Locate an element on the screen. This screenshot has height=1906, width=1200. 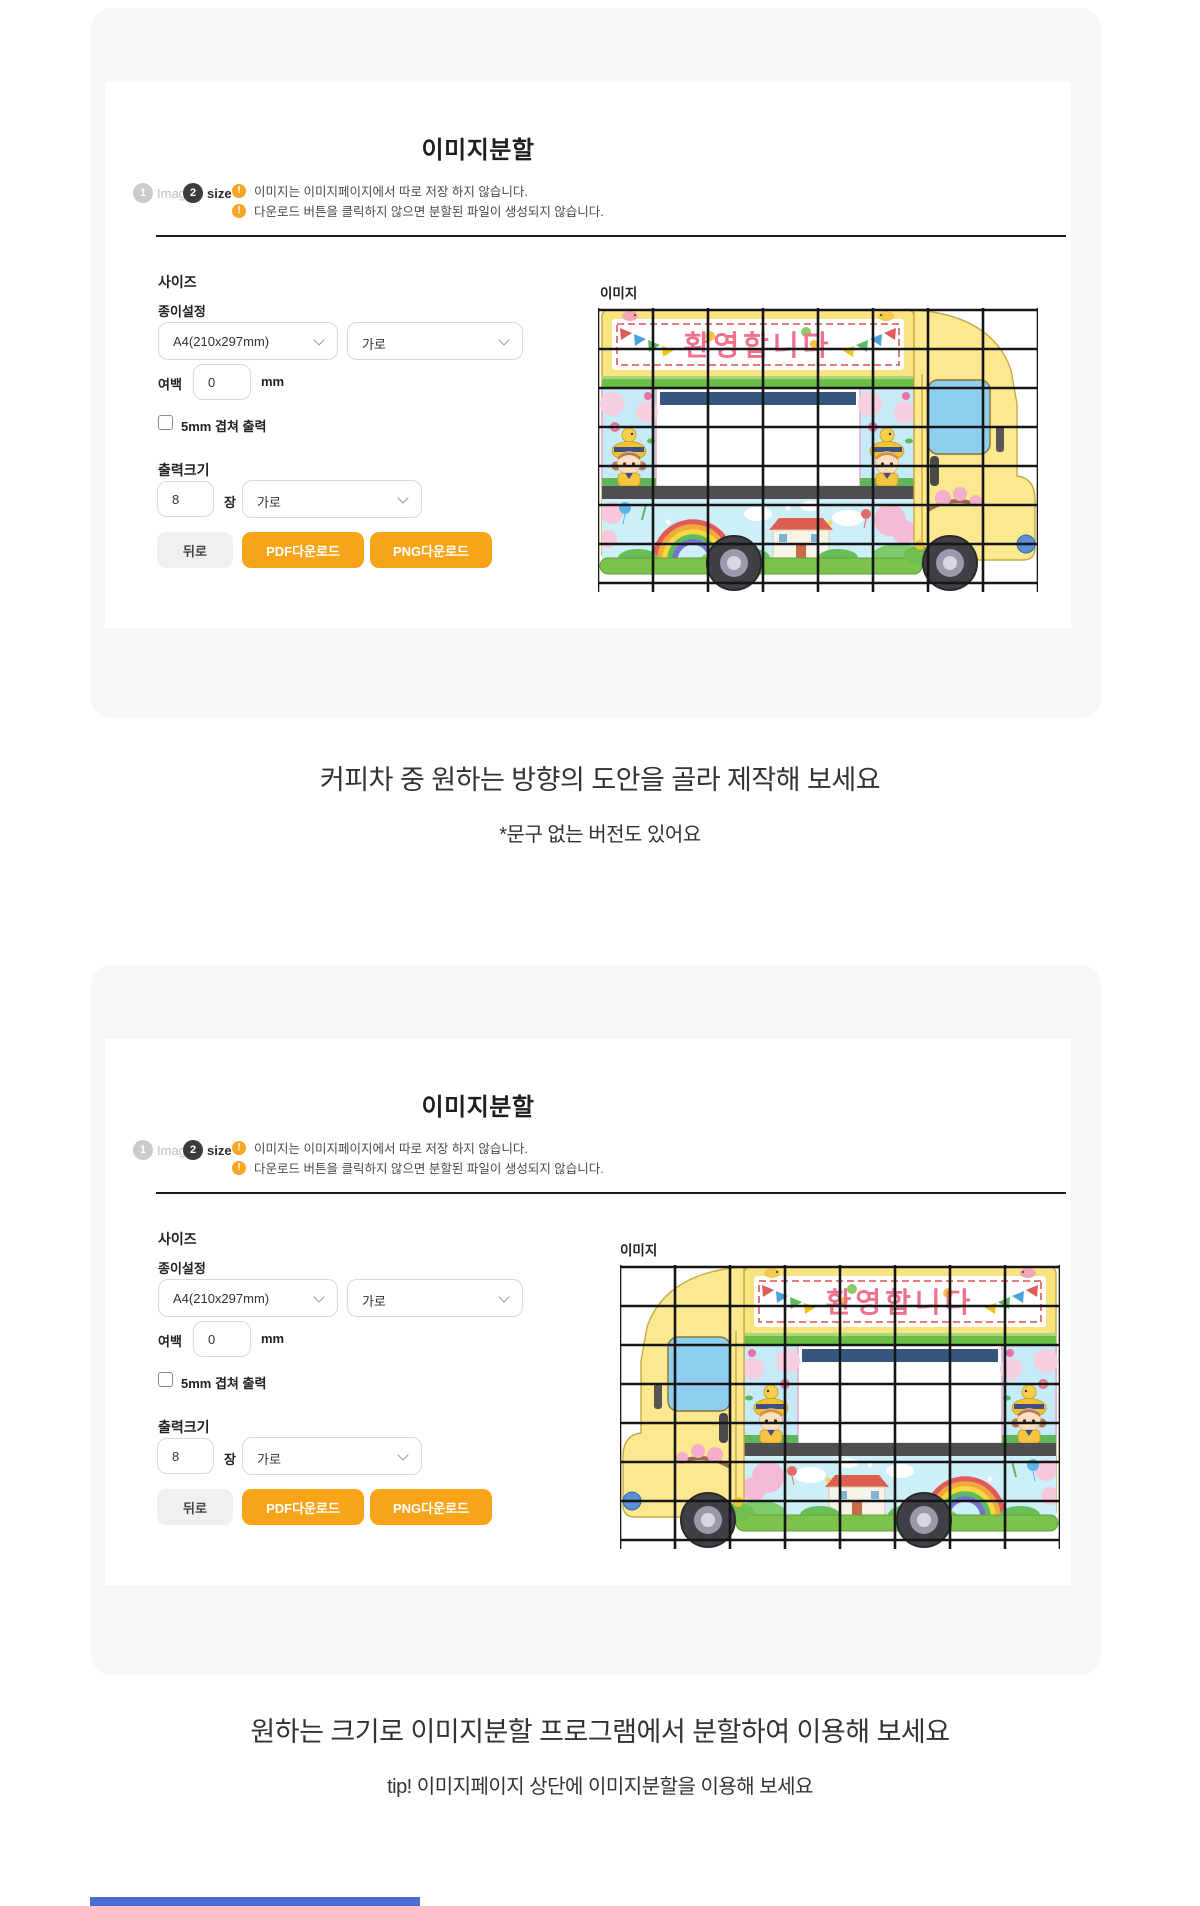
bottom-divider-bar is located at coordinates (255, 1901).